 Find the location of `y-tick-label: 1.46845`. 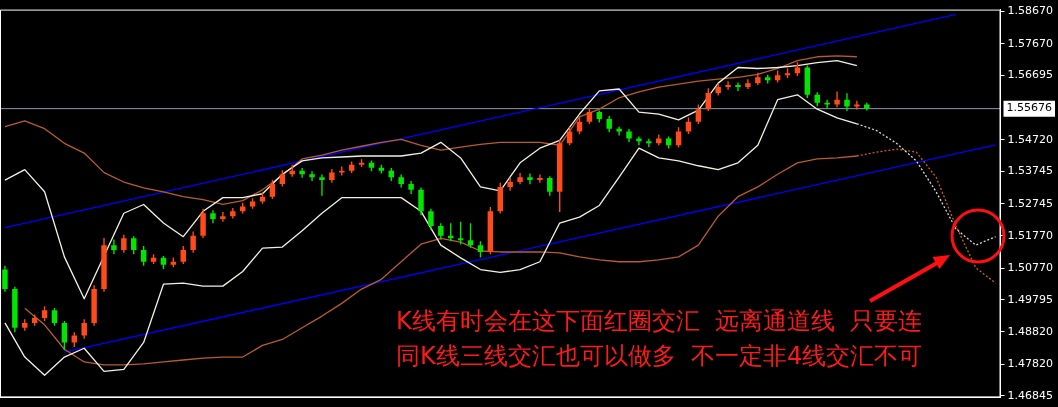

y-tick-label: 1.46845 is located at coordinates (1030, 395).